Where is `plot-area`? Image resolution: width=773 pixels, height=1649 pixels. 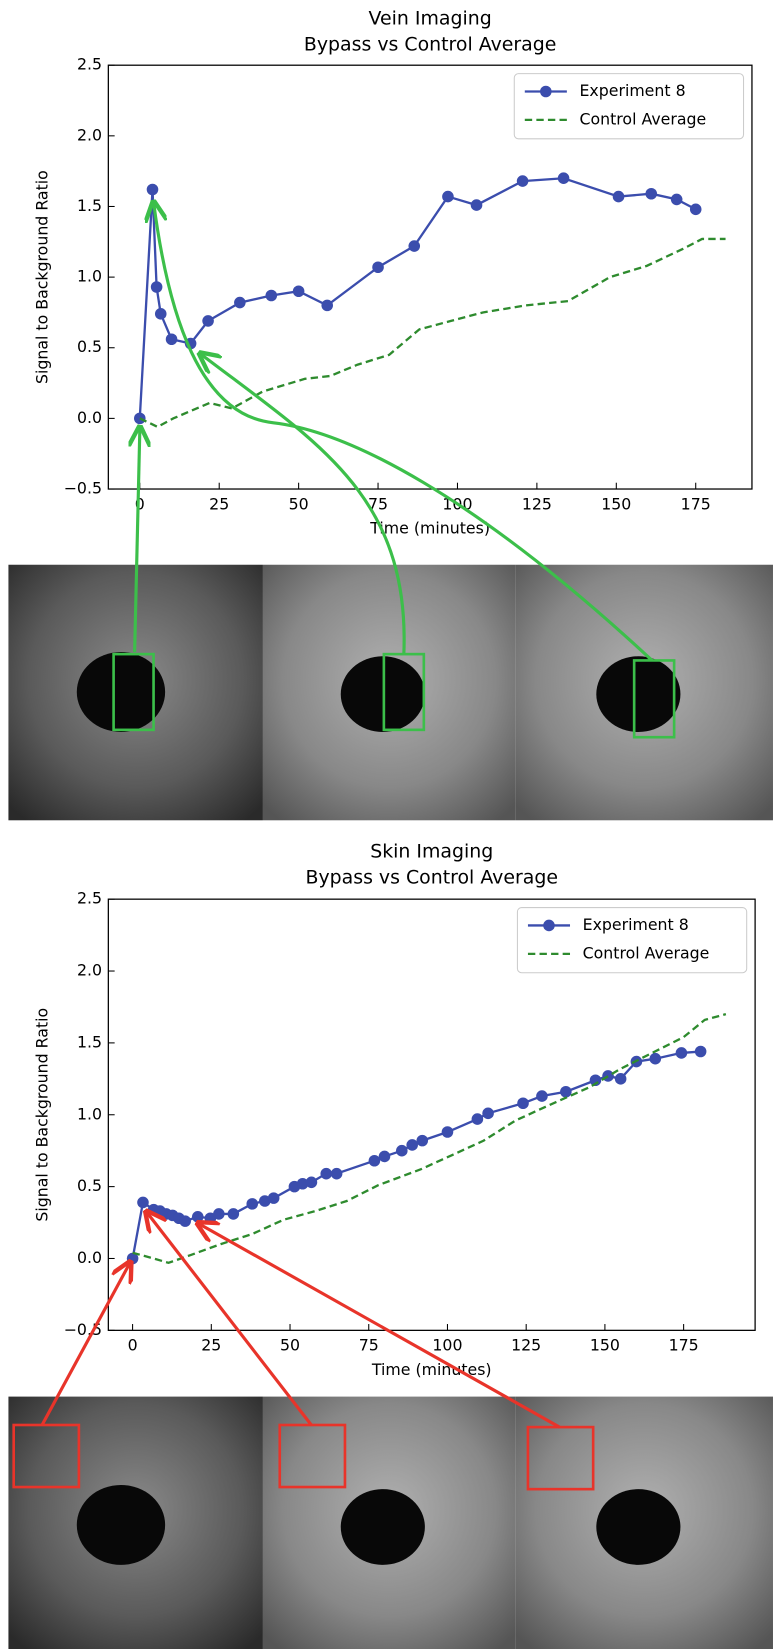 plot-area is located at coordinates (426, 1138).